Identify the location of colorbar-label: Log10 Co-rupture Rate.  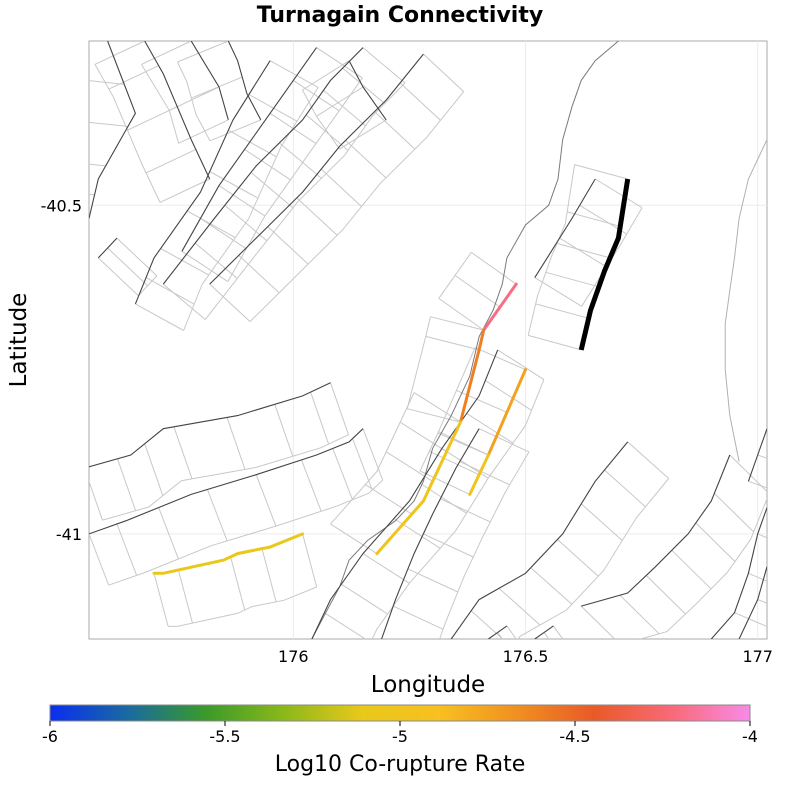
(400, 764).